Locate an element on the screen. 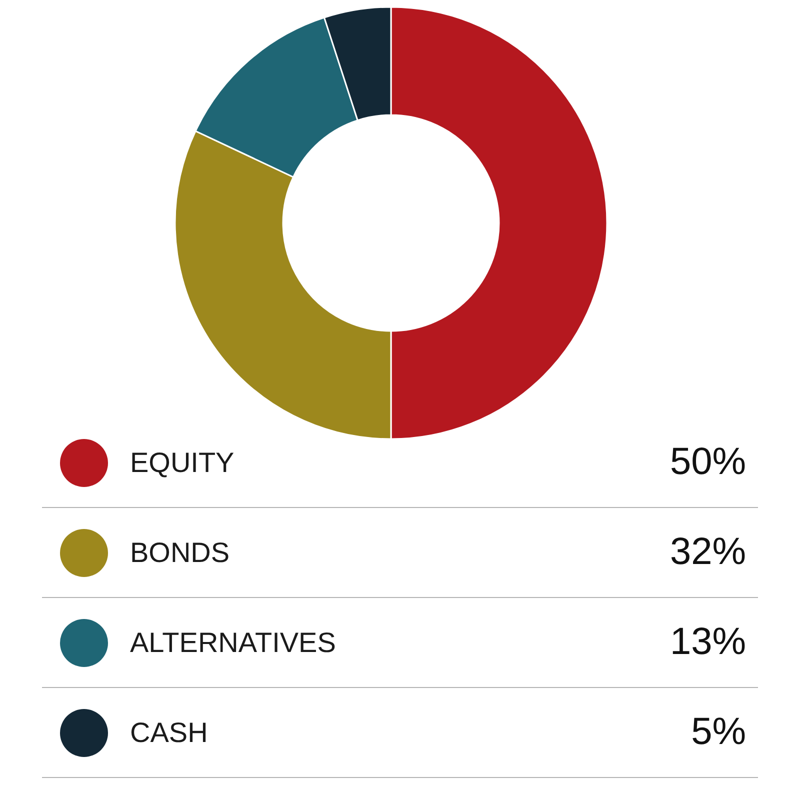 This screenshot has height=800, width=800. legend-label: CASH is located at coordinates (169, 732).